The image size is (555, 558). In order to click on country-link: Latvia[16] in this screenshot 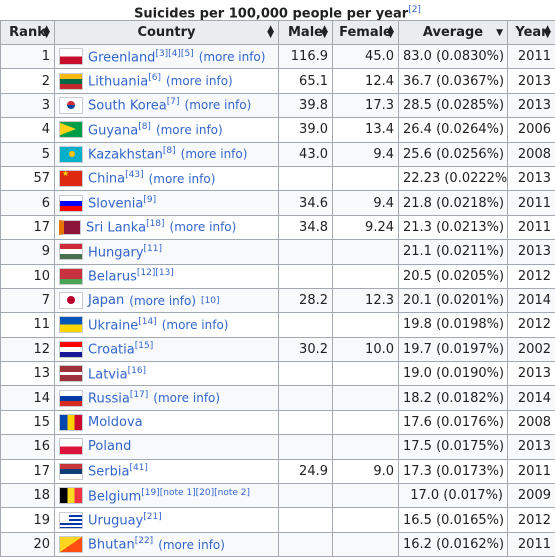, I will do `click(117, 373)`.